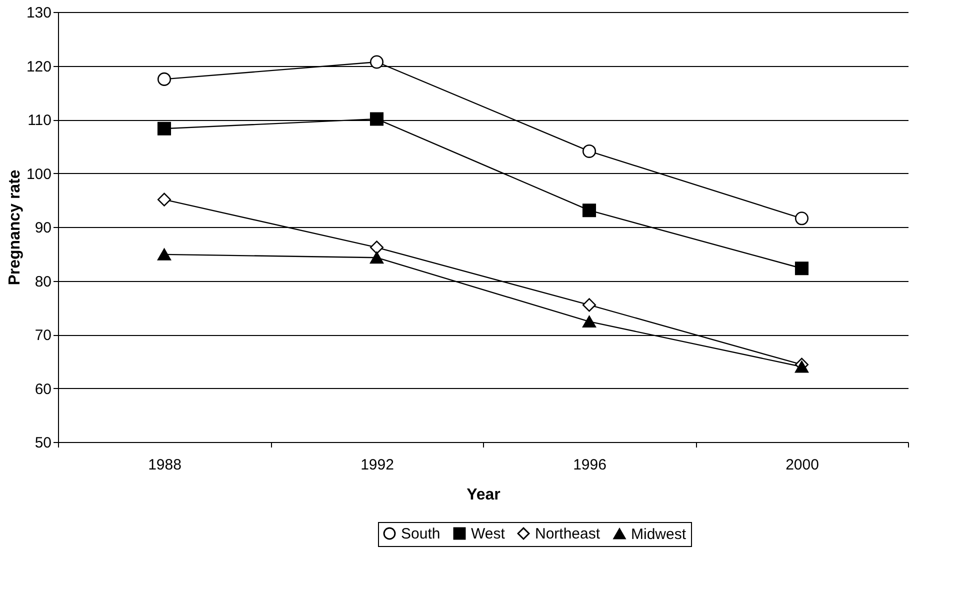  Describe the element at coordinates (43, 389) in the screenshot. I see `y-tick-label: 60` at that location.